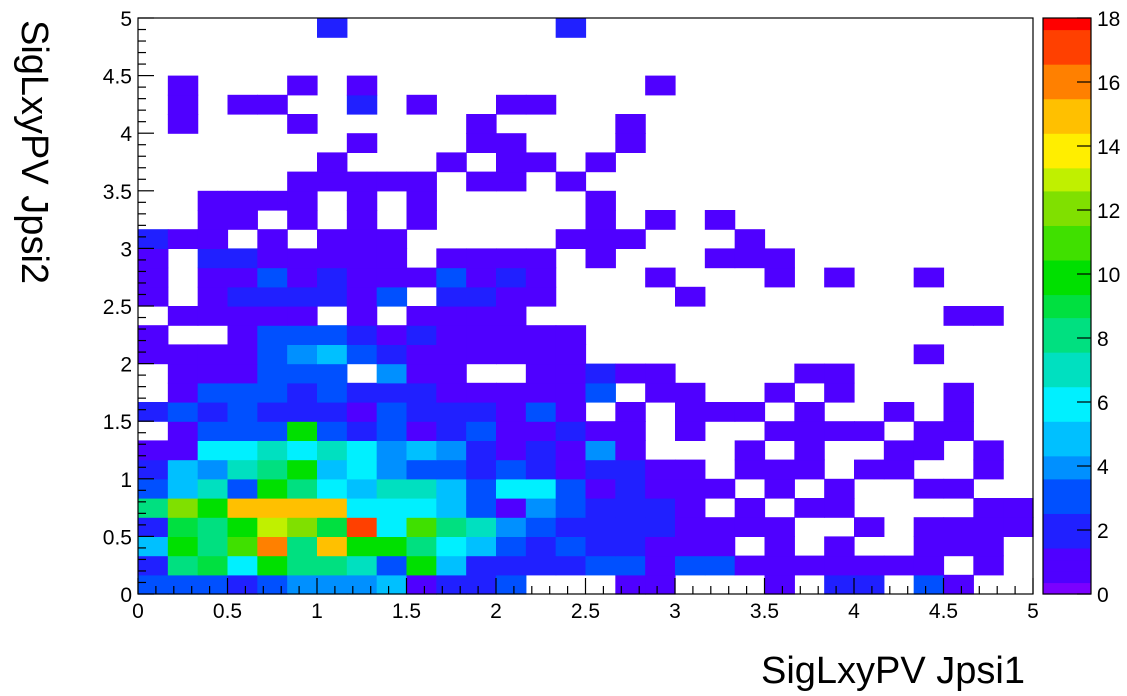  What do you see at coordinates (126, 19) in the screenshot?
I see `y-tick-label: 5` at bounding box center [126, 19].